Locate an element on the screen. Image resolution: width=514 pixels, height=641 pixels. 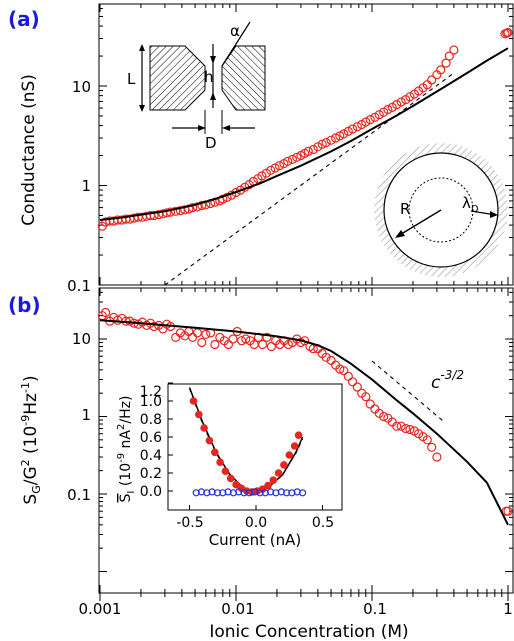
R-arrow-head is located at coordinates (400, 234).